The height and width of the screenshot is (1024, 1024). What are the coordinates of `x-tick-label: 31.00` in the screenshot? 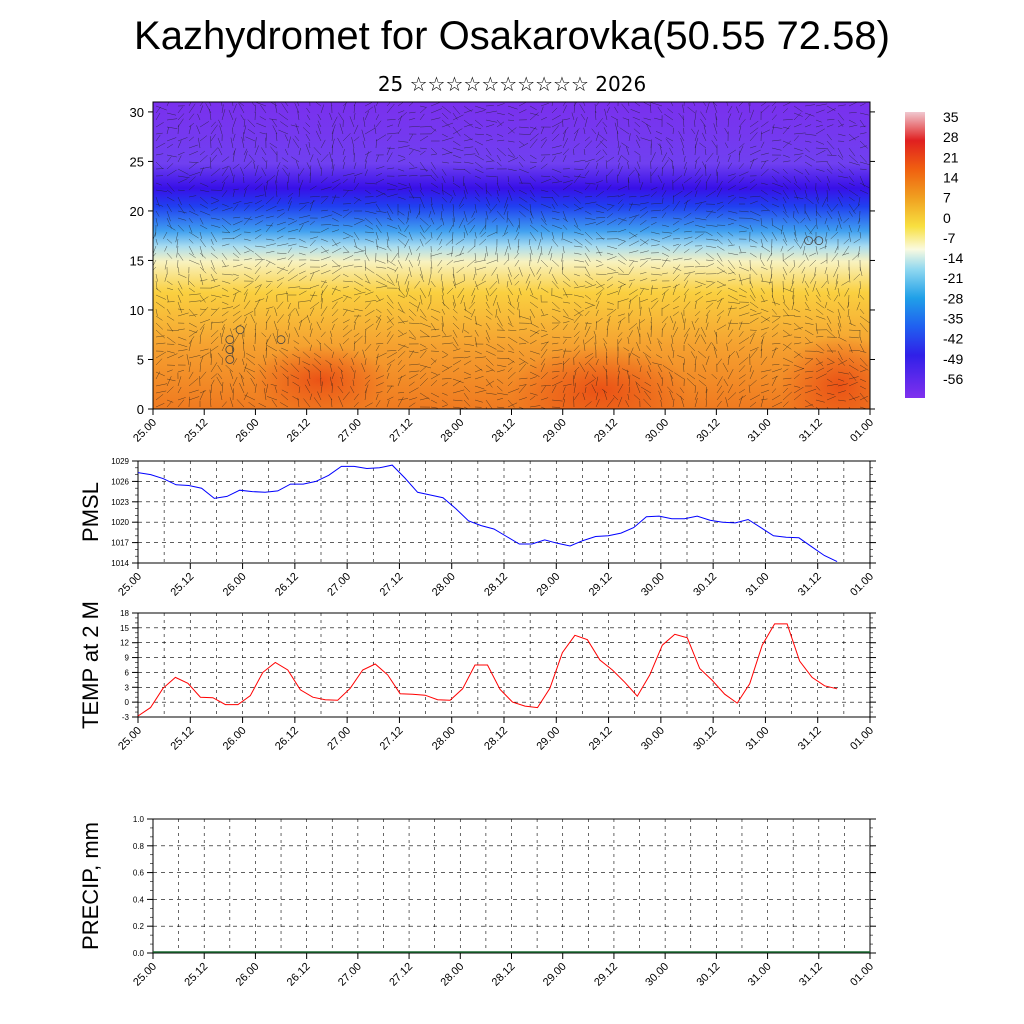 It's located at (758, 739).